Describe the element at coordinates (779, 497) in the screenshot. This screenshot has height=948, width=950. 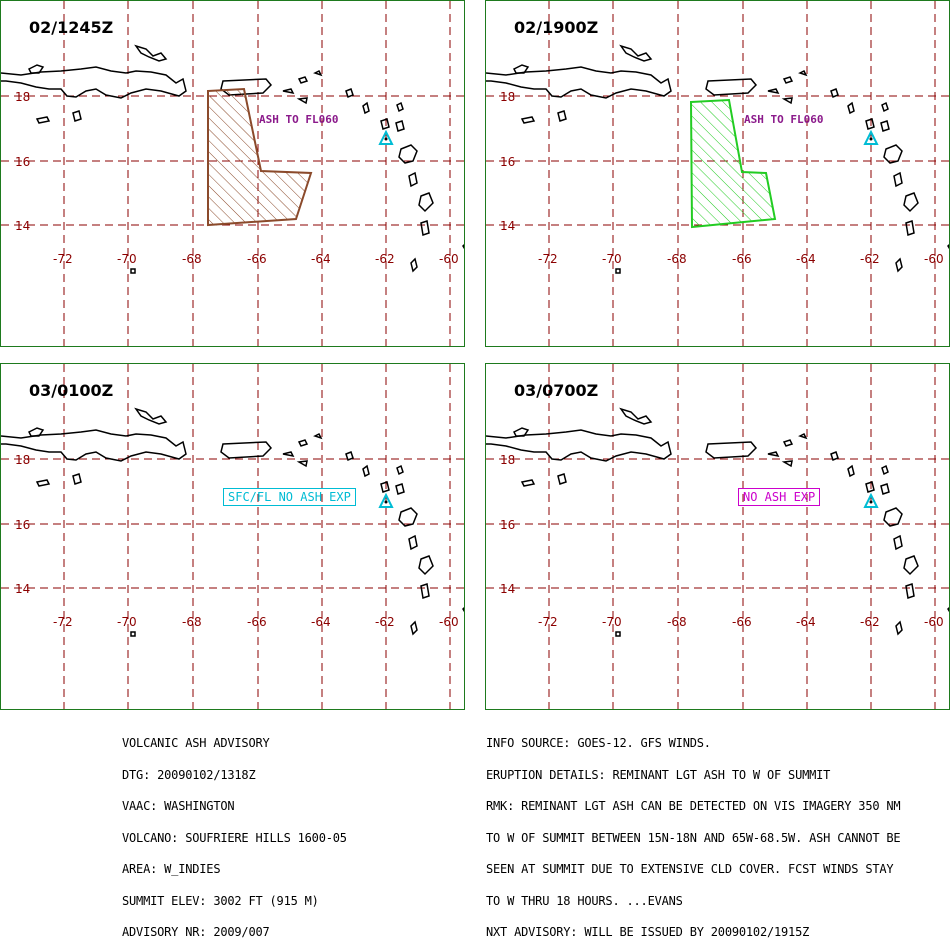
I see `no-ash-label: NO ASH EXP` at that location.